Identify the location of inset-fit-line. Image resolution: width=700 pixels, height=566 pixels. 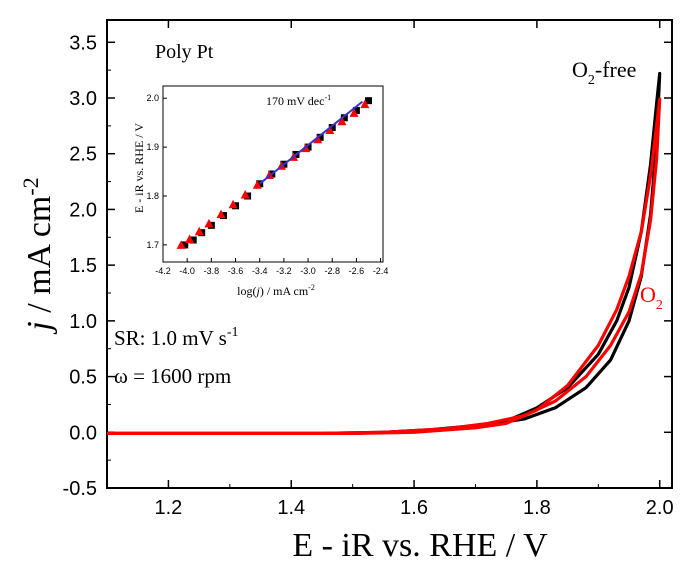
(311, 142).